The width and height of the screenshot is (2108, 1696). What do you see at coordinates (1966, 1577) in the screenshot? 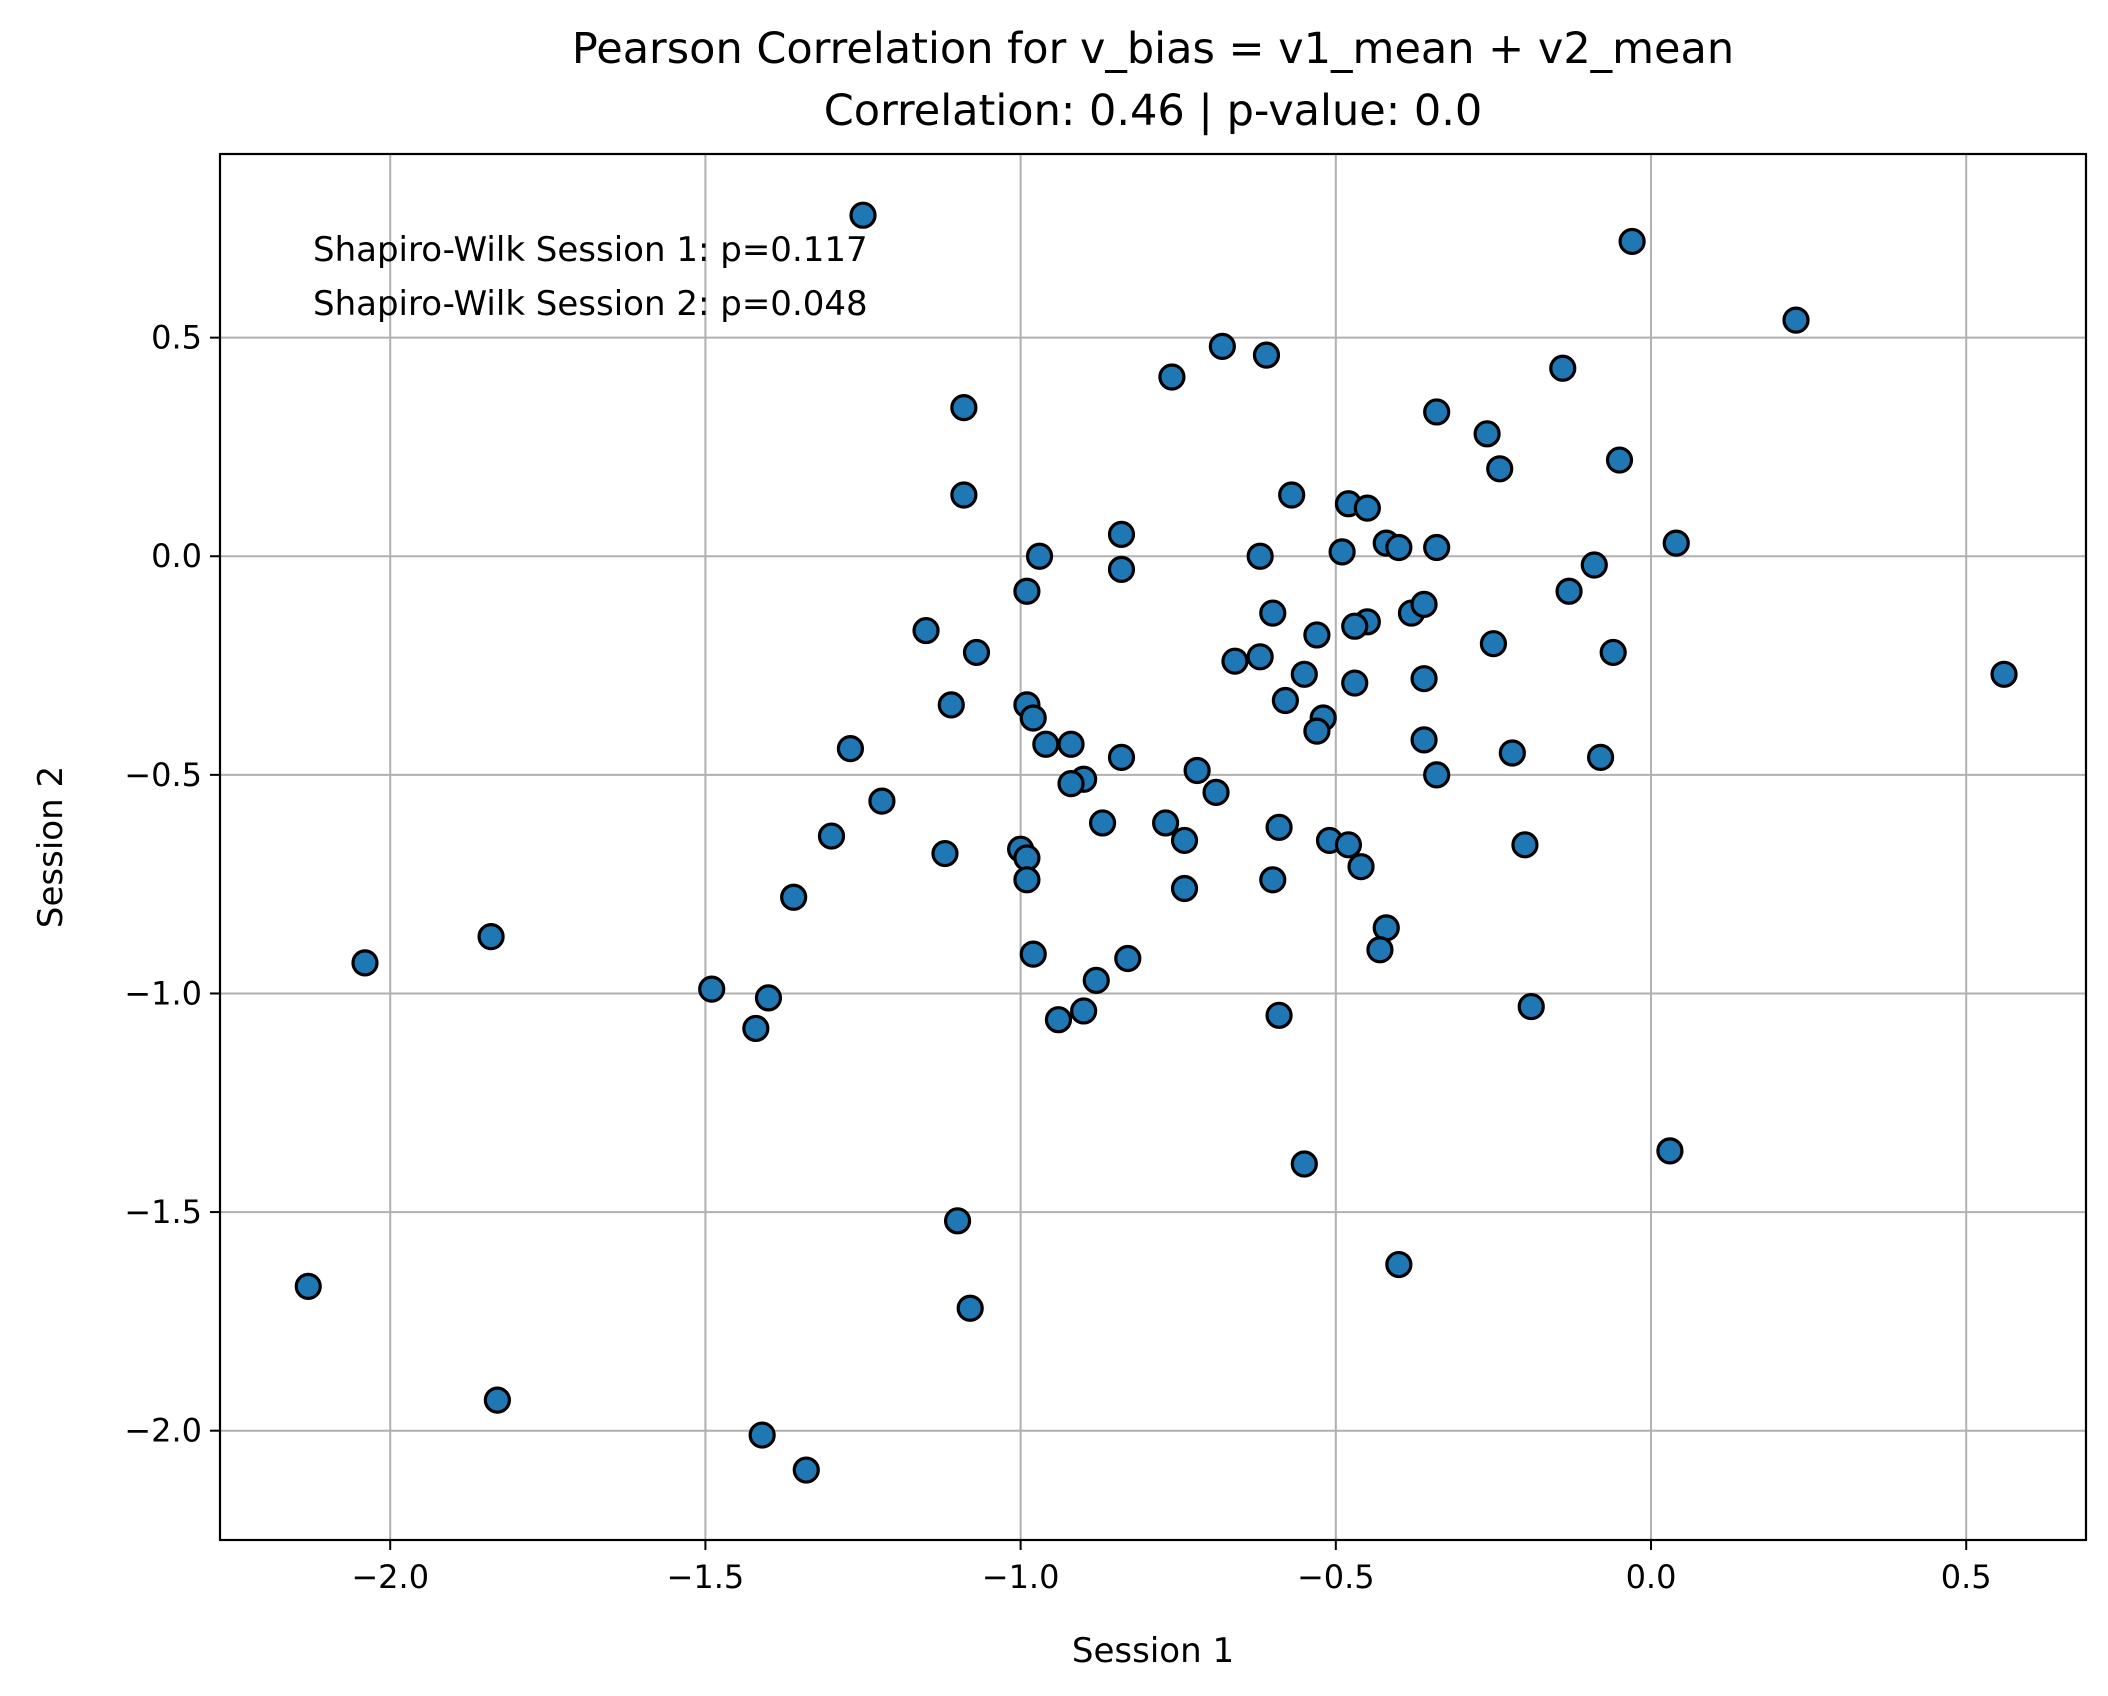
I see `x-tick-label: 0.5` at bounding box center [1966, 1577].